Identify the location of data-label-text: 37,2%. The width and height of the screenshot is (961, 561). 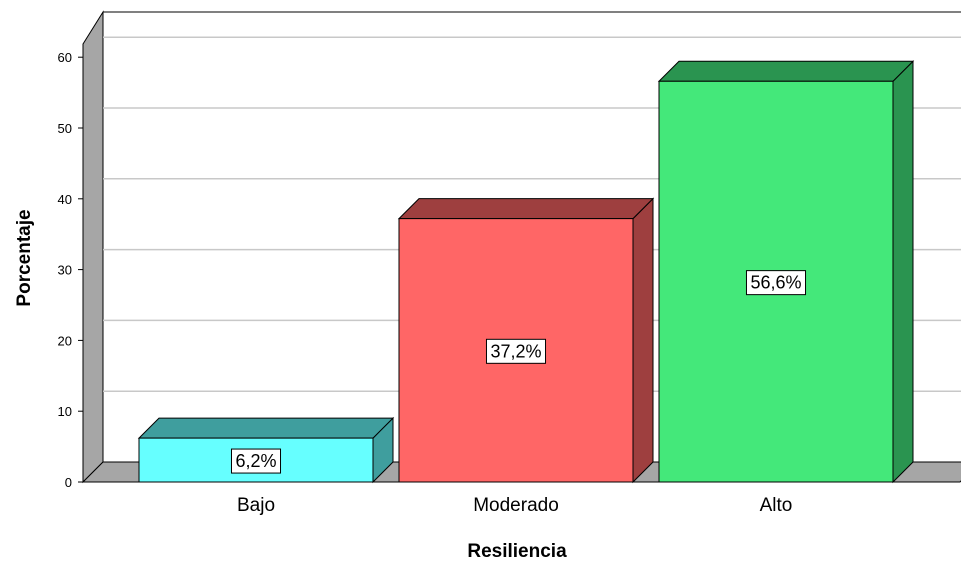
(515, 351).